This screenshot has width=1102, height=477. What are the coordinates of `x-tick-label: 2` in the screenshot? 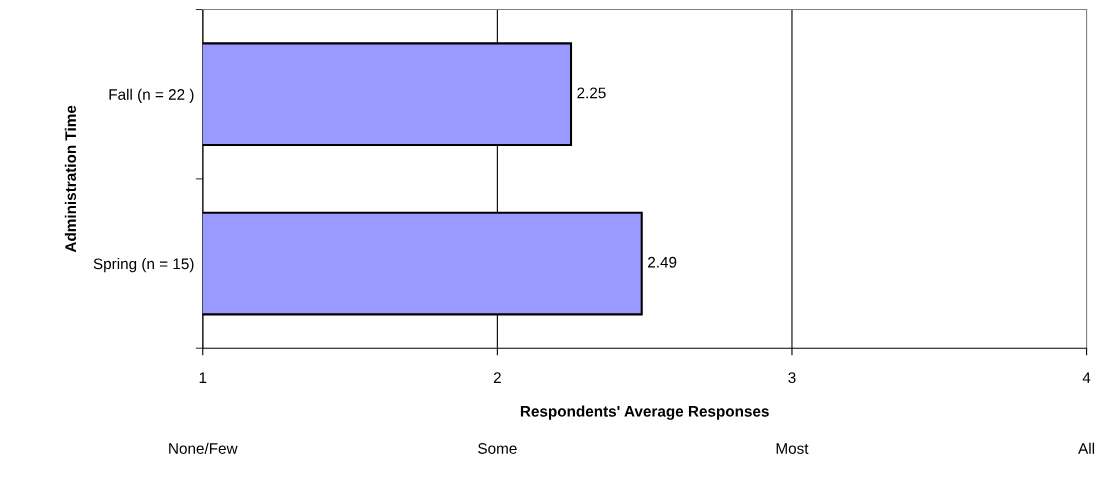 It's located at (497, 377).